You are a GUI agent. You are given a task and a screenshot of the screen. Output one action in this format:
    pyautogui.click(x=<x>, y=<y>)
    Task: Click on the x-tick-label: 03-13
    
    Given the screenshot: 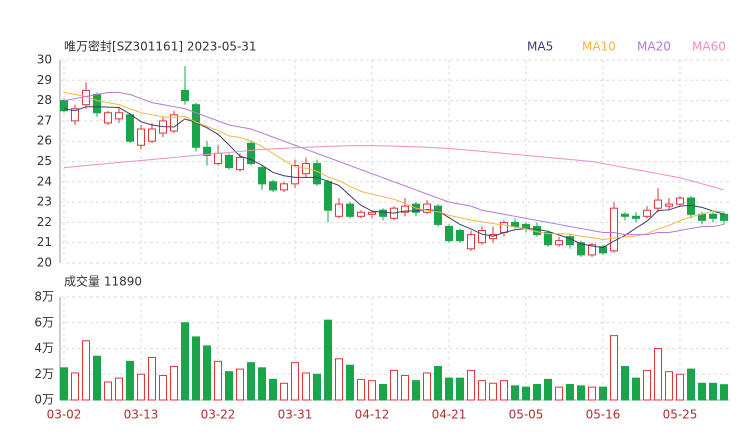 What is the action you would take?
    pyautogui.click(x=141, y=415)
    